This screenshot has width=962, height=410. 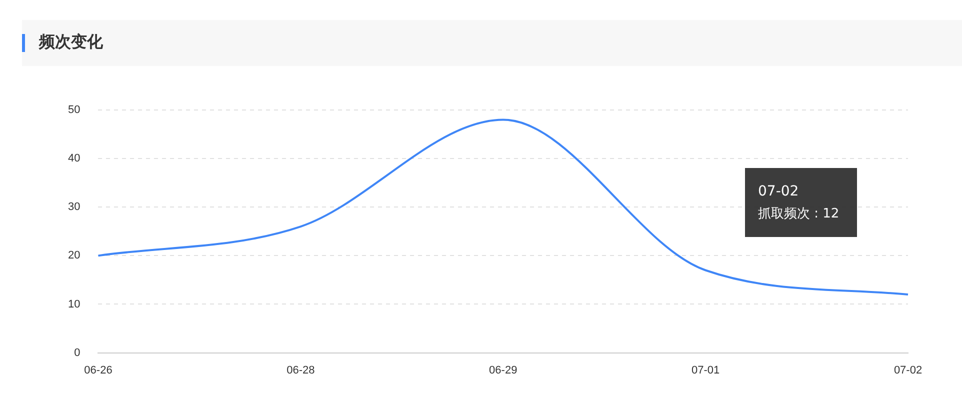 What do you see at coordinates (74, 207) in the screenshot?
I see `y-tick-label: 30` at bounding box center [74, 207].